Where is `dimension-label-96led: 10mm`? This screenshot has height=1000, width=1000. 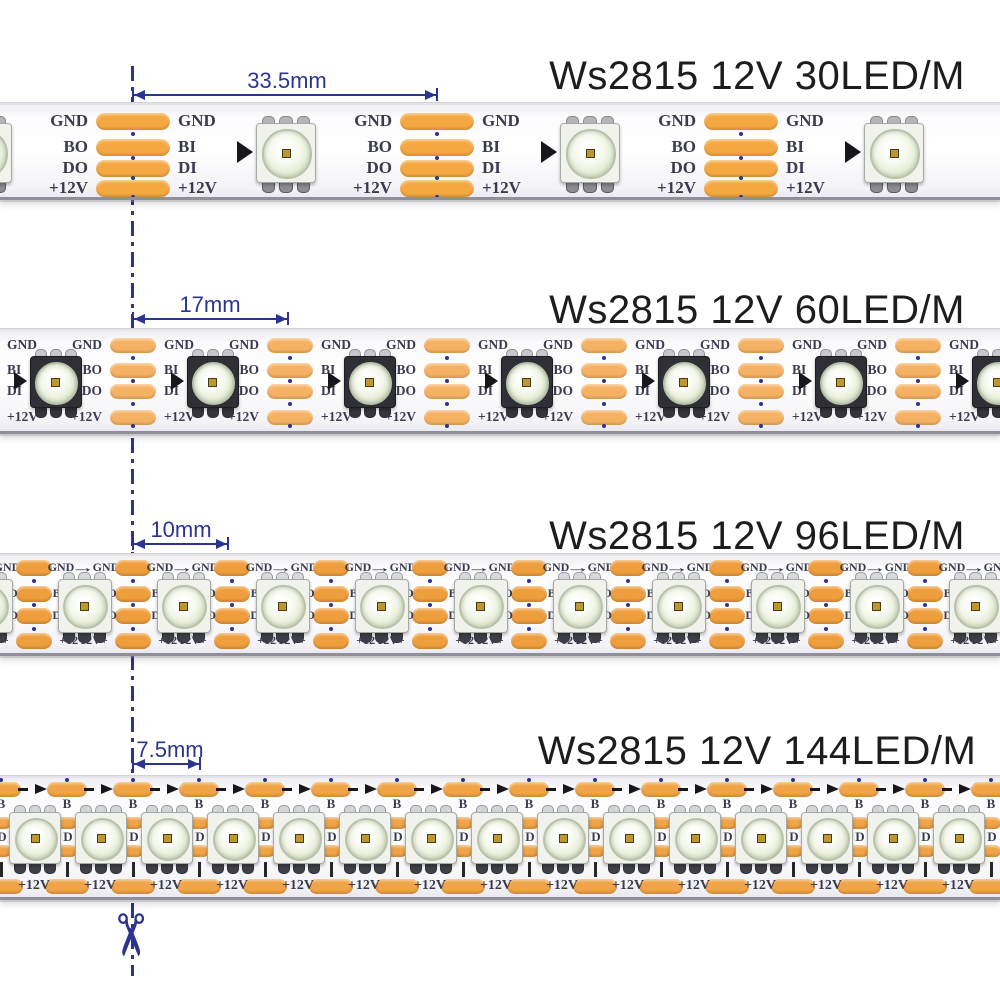 dimension-label-96led: 10mm is located at coordinates (181, 529).